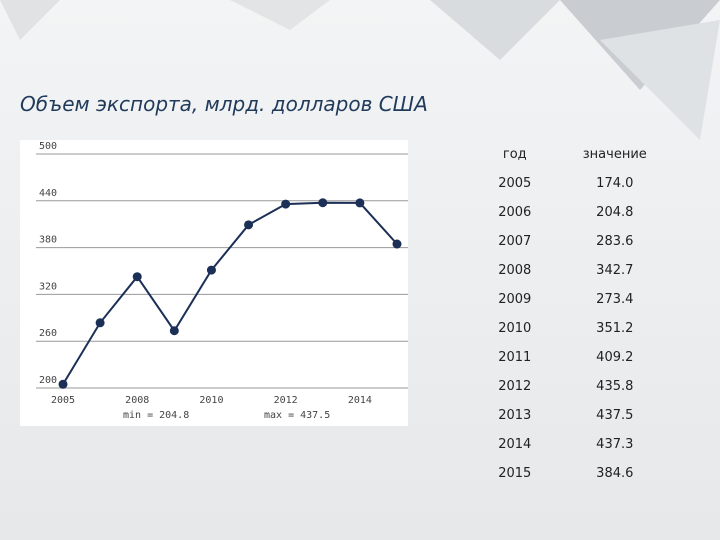 The image size is (720, 540). What do you see at coordinates (615, 299) in the screenshot?
I see `table-cell: 273.4` at bounding box center [615, 299].